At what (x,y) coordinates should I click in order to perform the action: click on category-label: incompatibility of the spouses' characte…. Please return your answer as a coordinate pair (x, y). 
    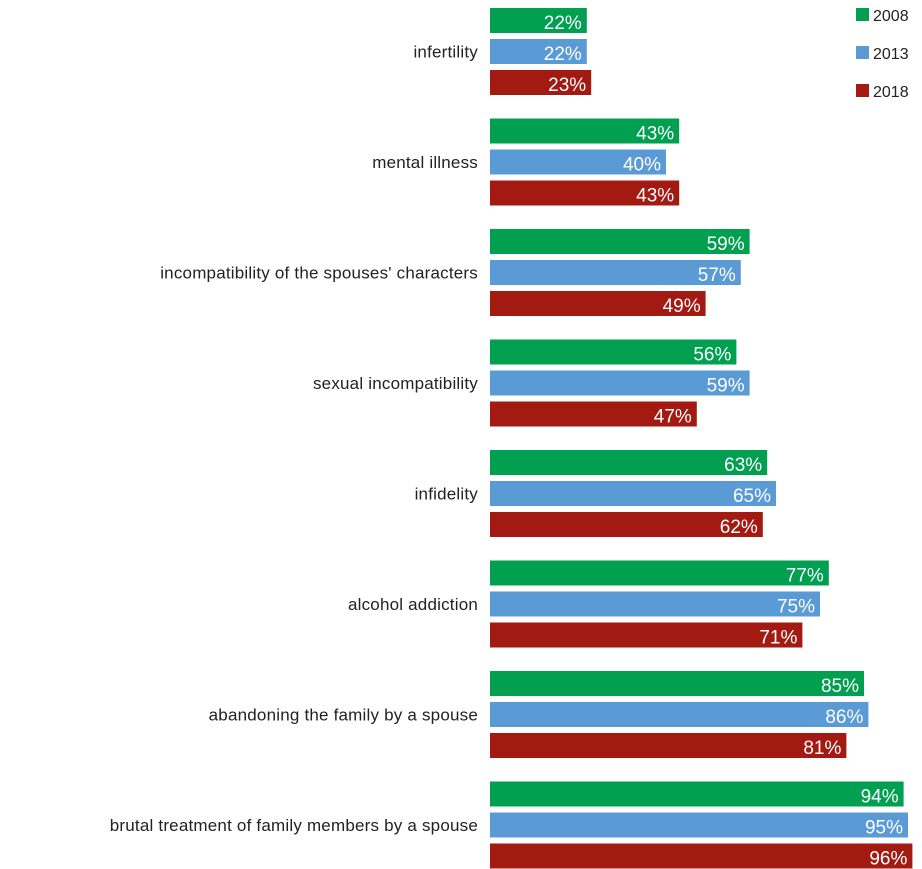
    Looking at the image, I should click on (319, 273).